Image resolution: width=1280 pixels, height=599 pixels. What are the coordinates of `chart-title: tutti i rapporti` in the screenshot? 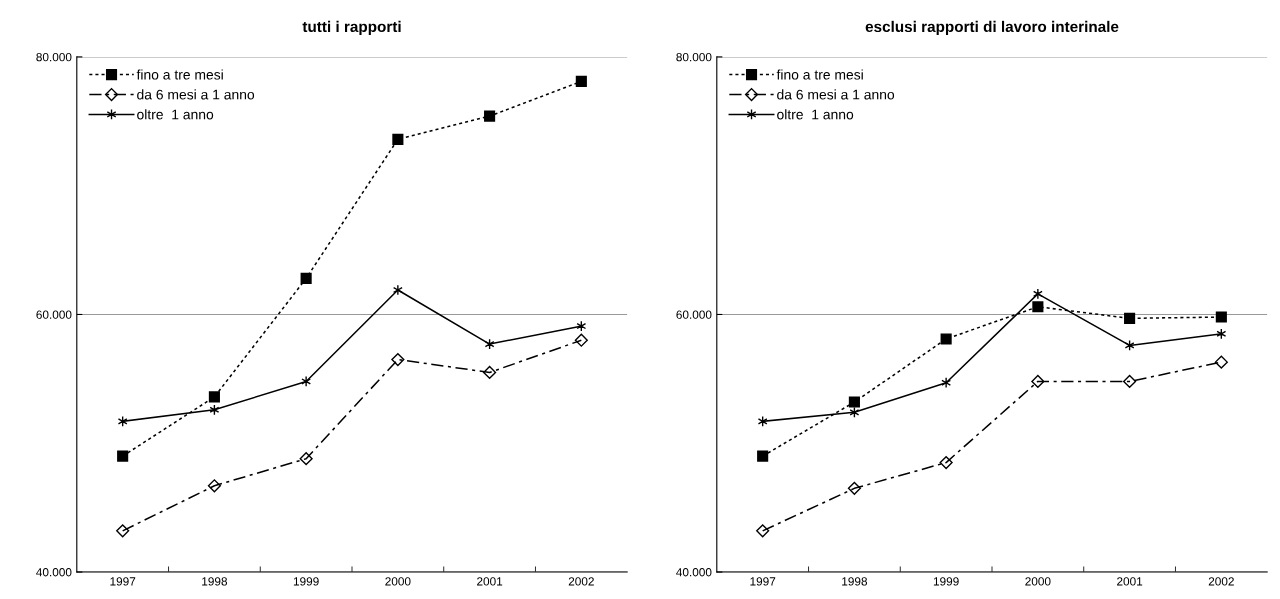 It's located at (351, 28).